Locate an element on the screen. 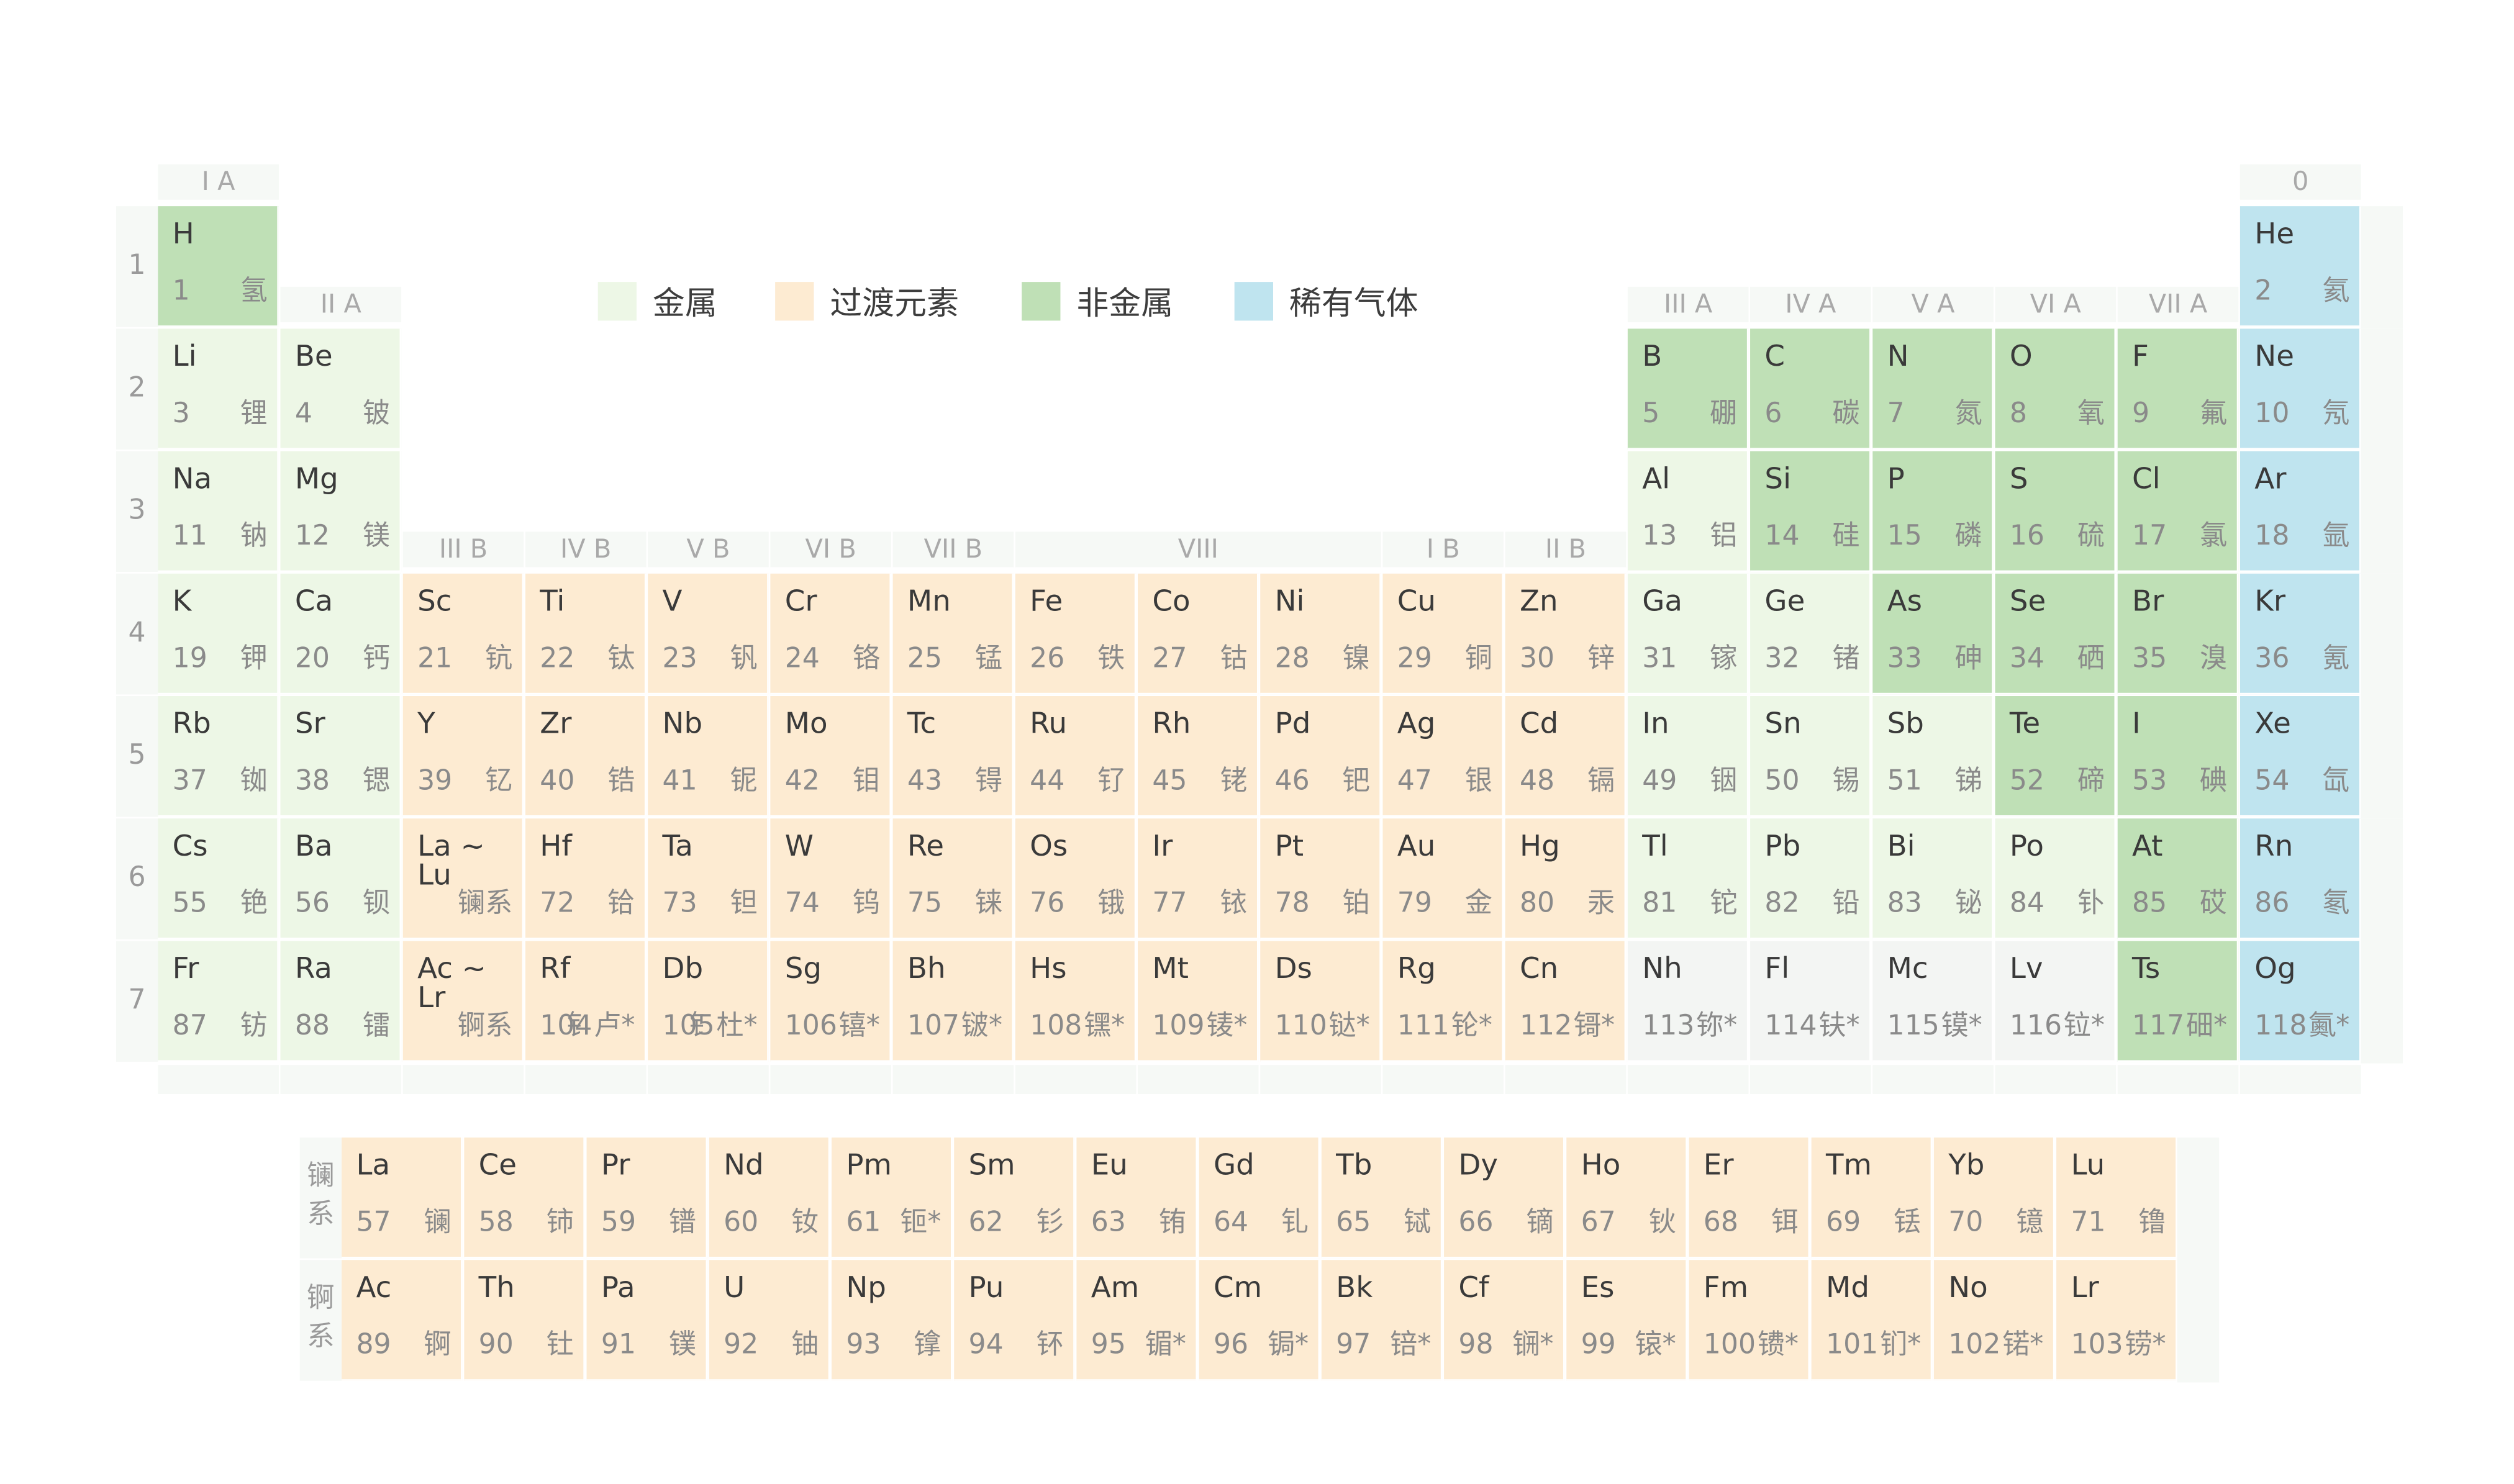  element-cell: Pr 59 镨 is located at coordinates (647, 1198).